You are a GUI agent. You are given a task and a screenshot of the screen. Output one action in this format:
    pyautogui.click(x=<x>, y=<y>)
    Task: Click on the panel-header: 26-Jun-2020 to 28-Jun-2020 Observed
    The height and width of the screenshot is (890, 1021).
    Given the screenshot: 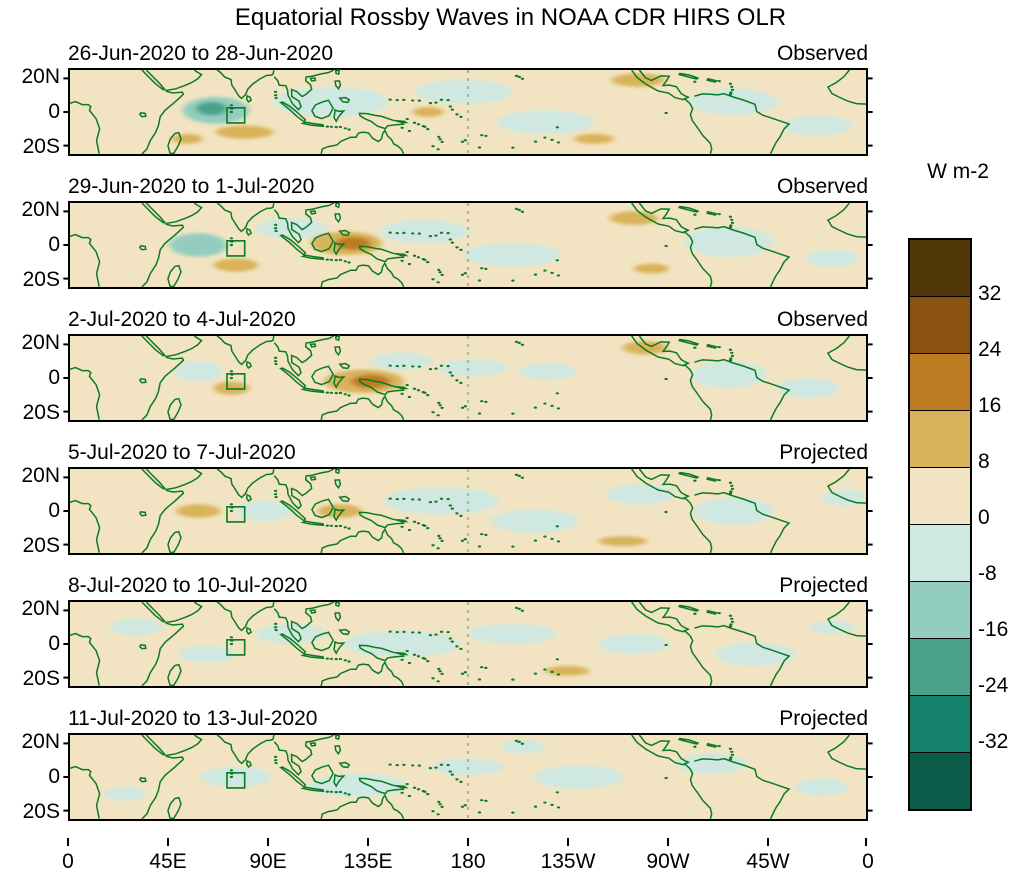 What is the action you would take?
    pyautogui.click(x=468, y=54)
    